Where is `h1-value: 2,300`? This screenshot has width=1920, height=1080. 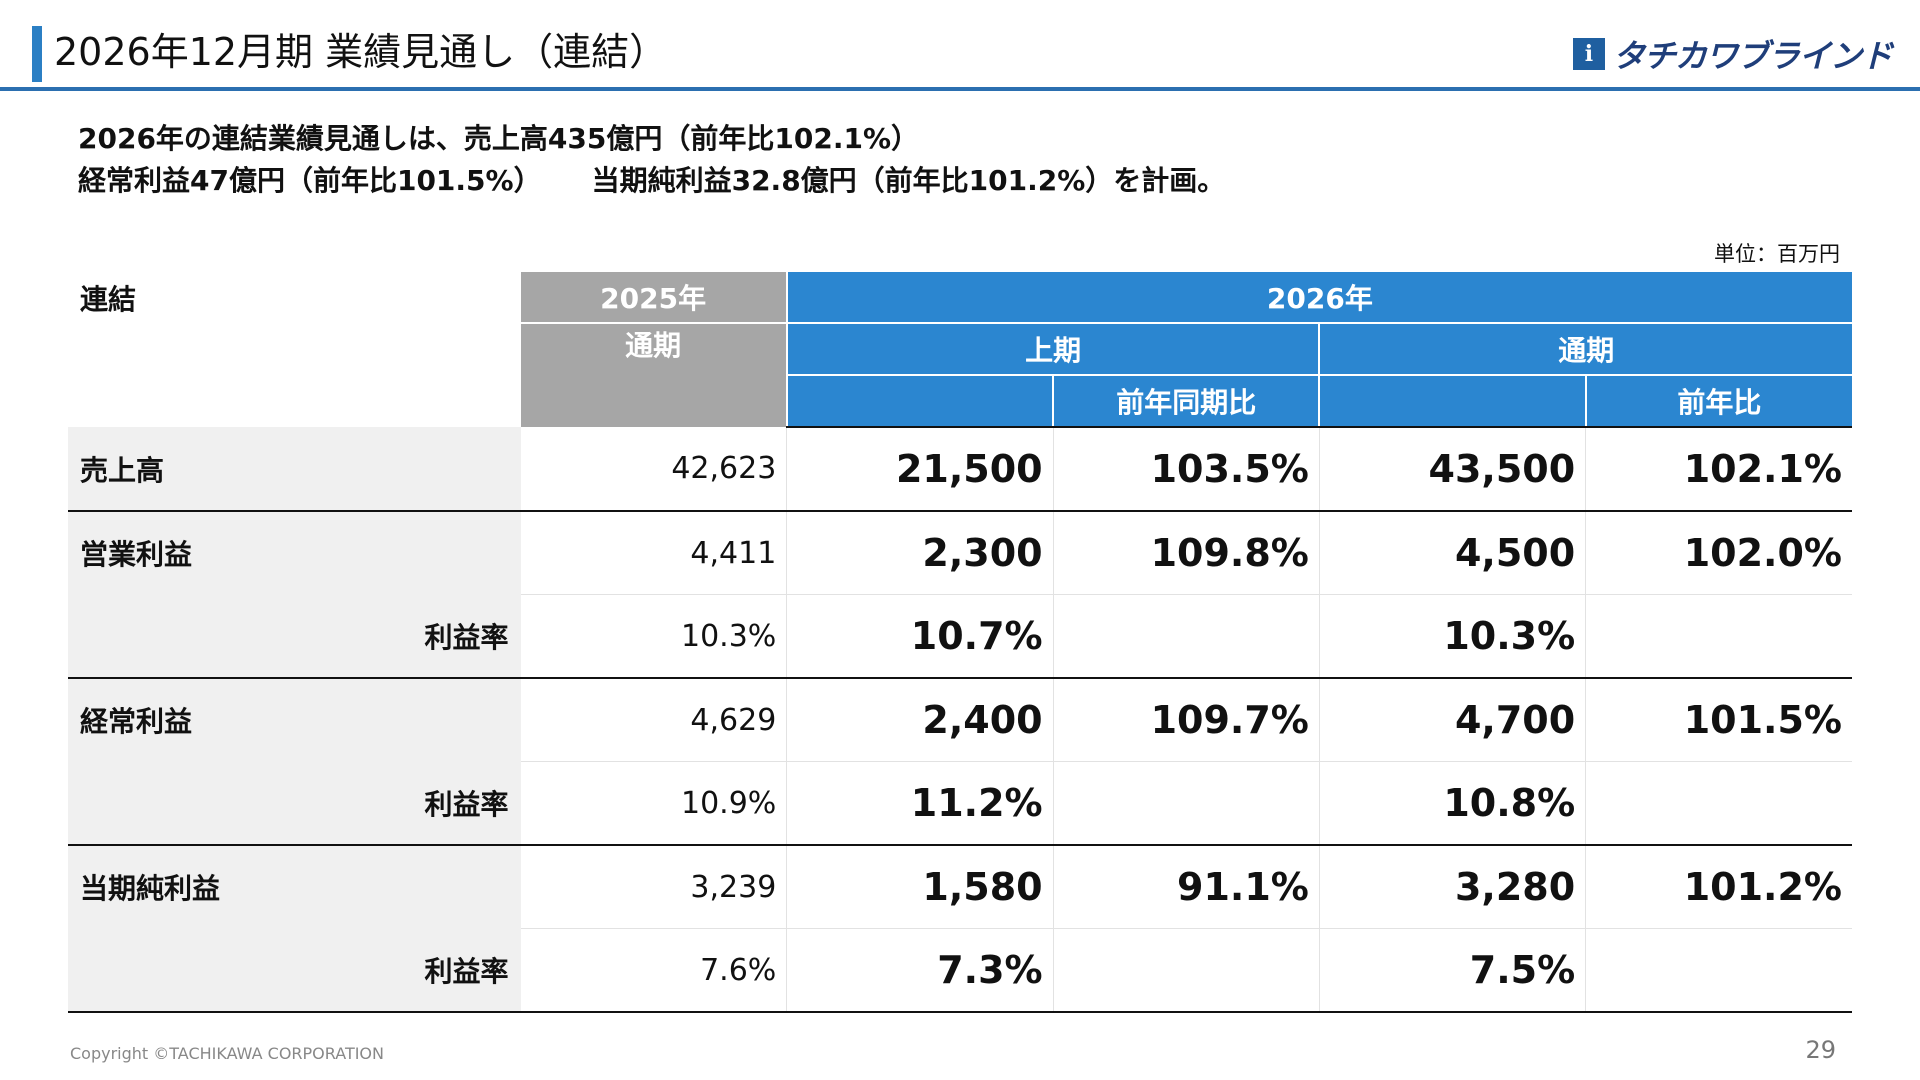
h1-value: 2,300 is located at coordinates (920, 553).